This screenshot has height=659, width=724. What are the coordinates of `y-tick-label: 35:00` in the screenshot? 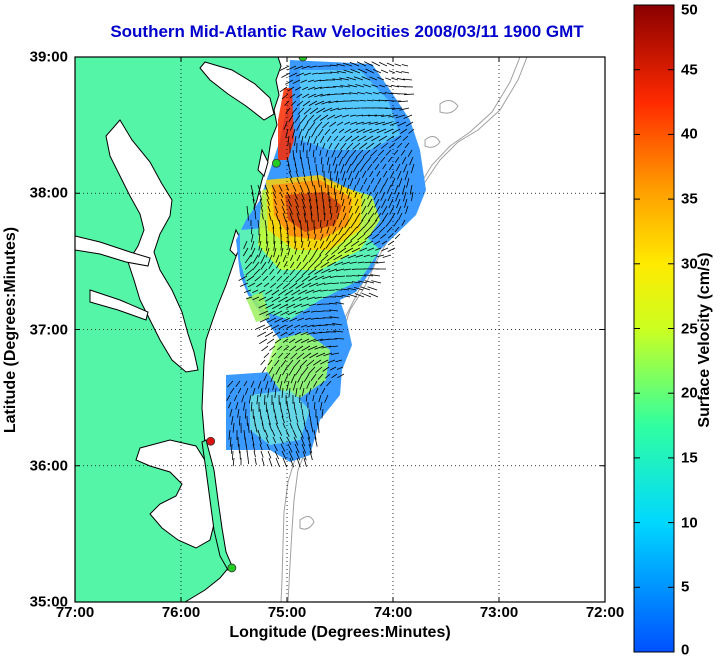 It's located at (48, 602).